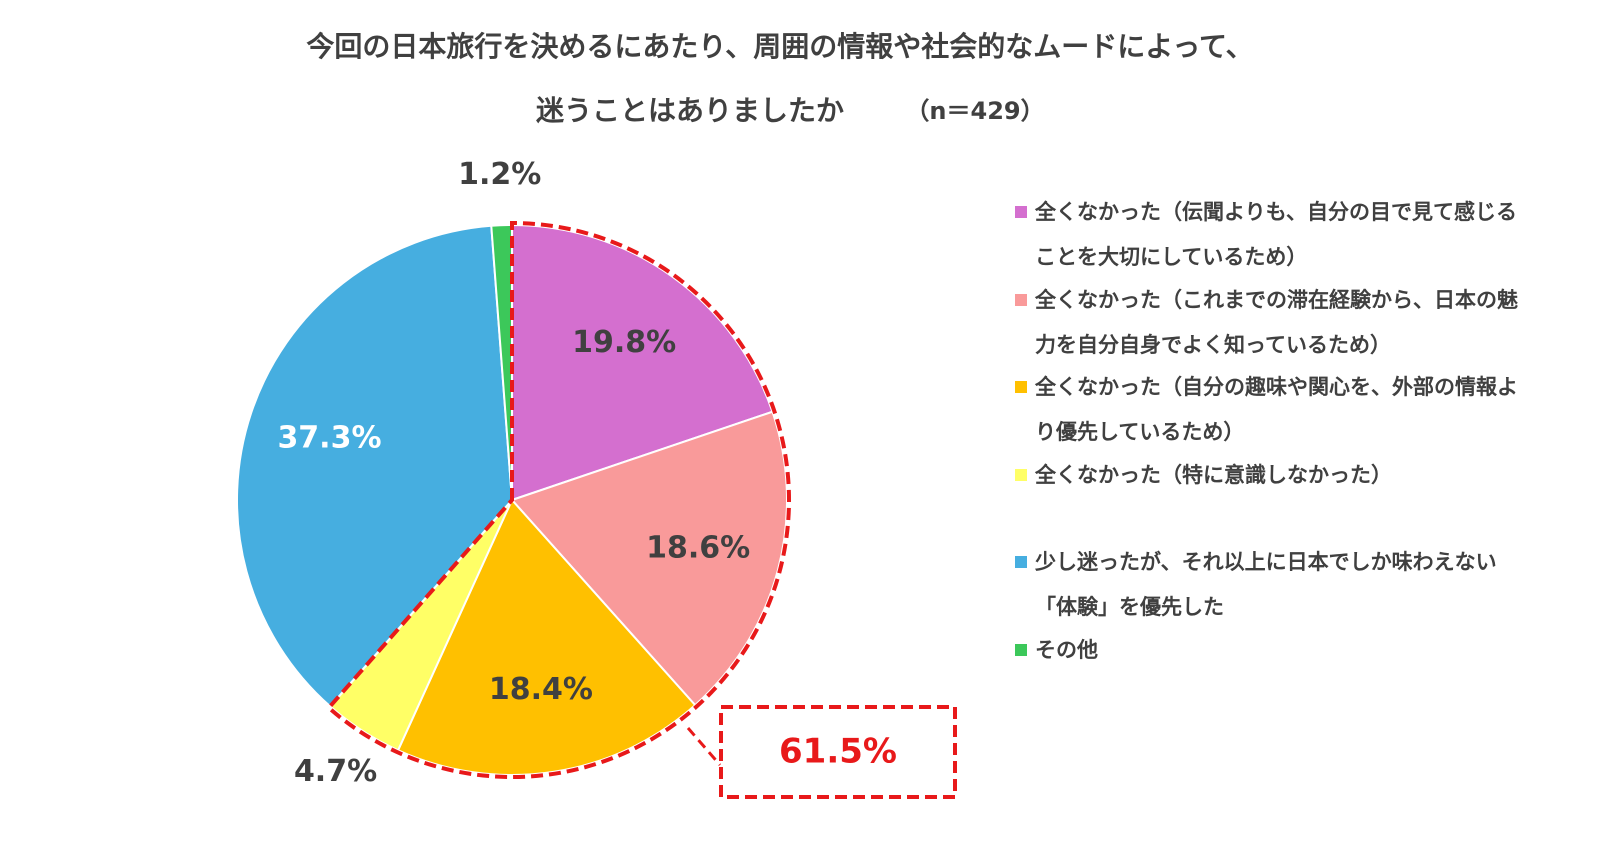 Image resolution: width=1600 pixels, height=867 pixels. Describe the element at coordinates (1276, 234) in the screenshot. I see `legend-label: 全くなかった（伝聞よりも、自分の目で見て感じることを大切にしているため）` at that location.